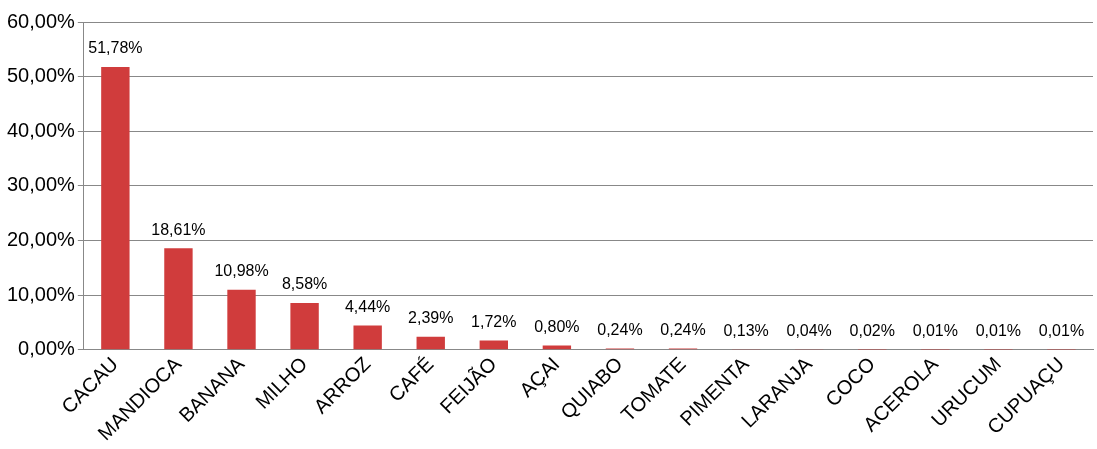 This screenshot has height=449, width=1097. I want to click on y-tick-label: 20,00%, so click(41, 239).